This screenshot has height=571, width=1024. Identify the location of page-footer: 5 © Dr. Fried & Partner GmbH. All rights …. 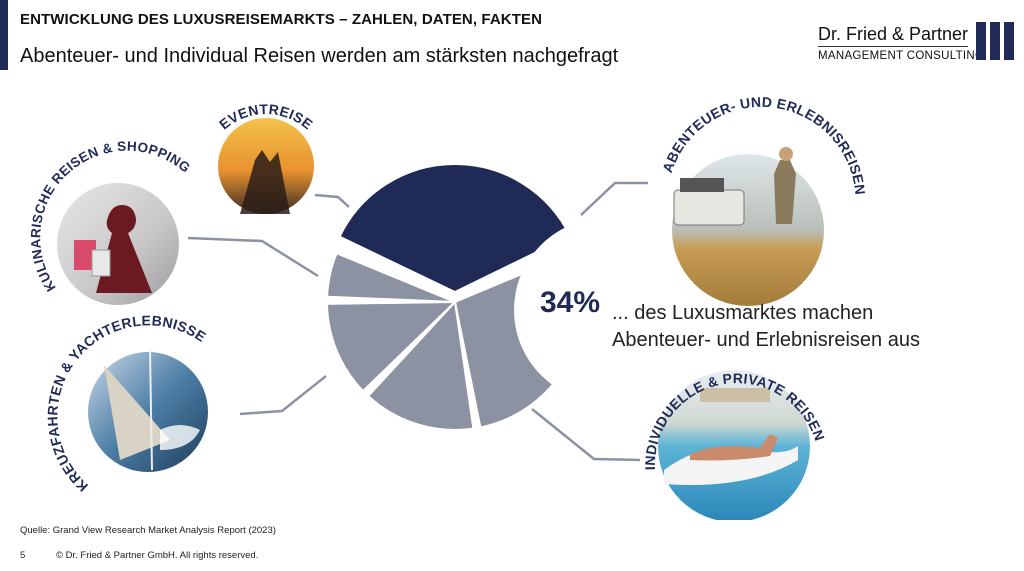
(139, 555).